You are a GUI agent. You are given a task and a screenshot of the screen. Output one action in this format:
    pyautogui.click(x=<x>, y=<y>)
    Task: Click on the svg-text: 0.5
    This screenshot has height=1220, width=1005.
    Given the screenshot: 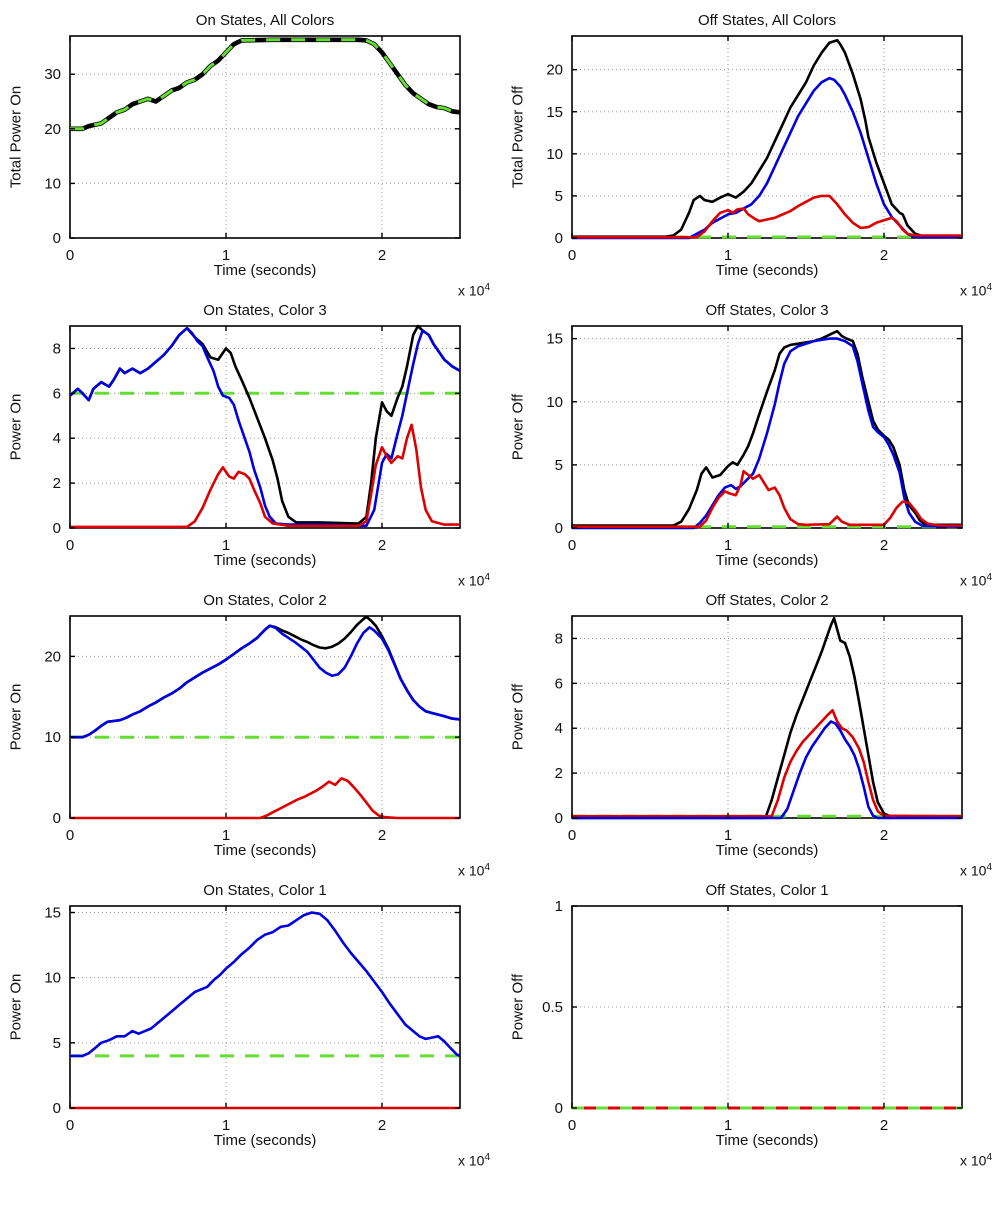 What is the action you would take?
    pyautogui.click(x=552, y=1007)
    